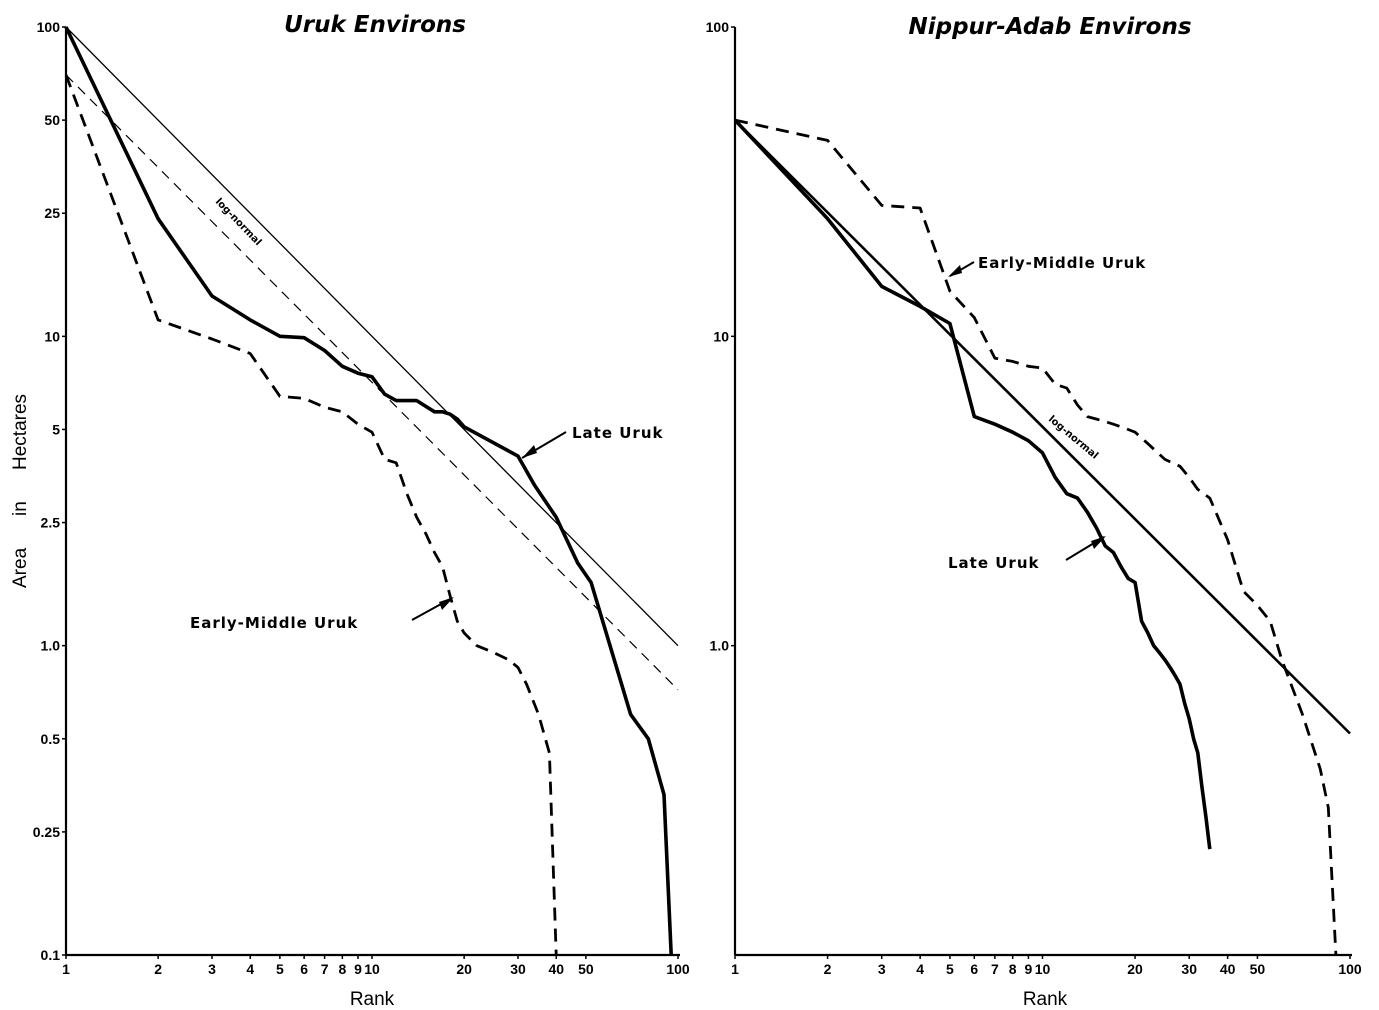  I want to click on y-tick-label: 0.5, so click(51, 739).